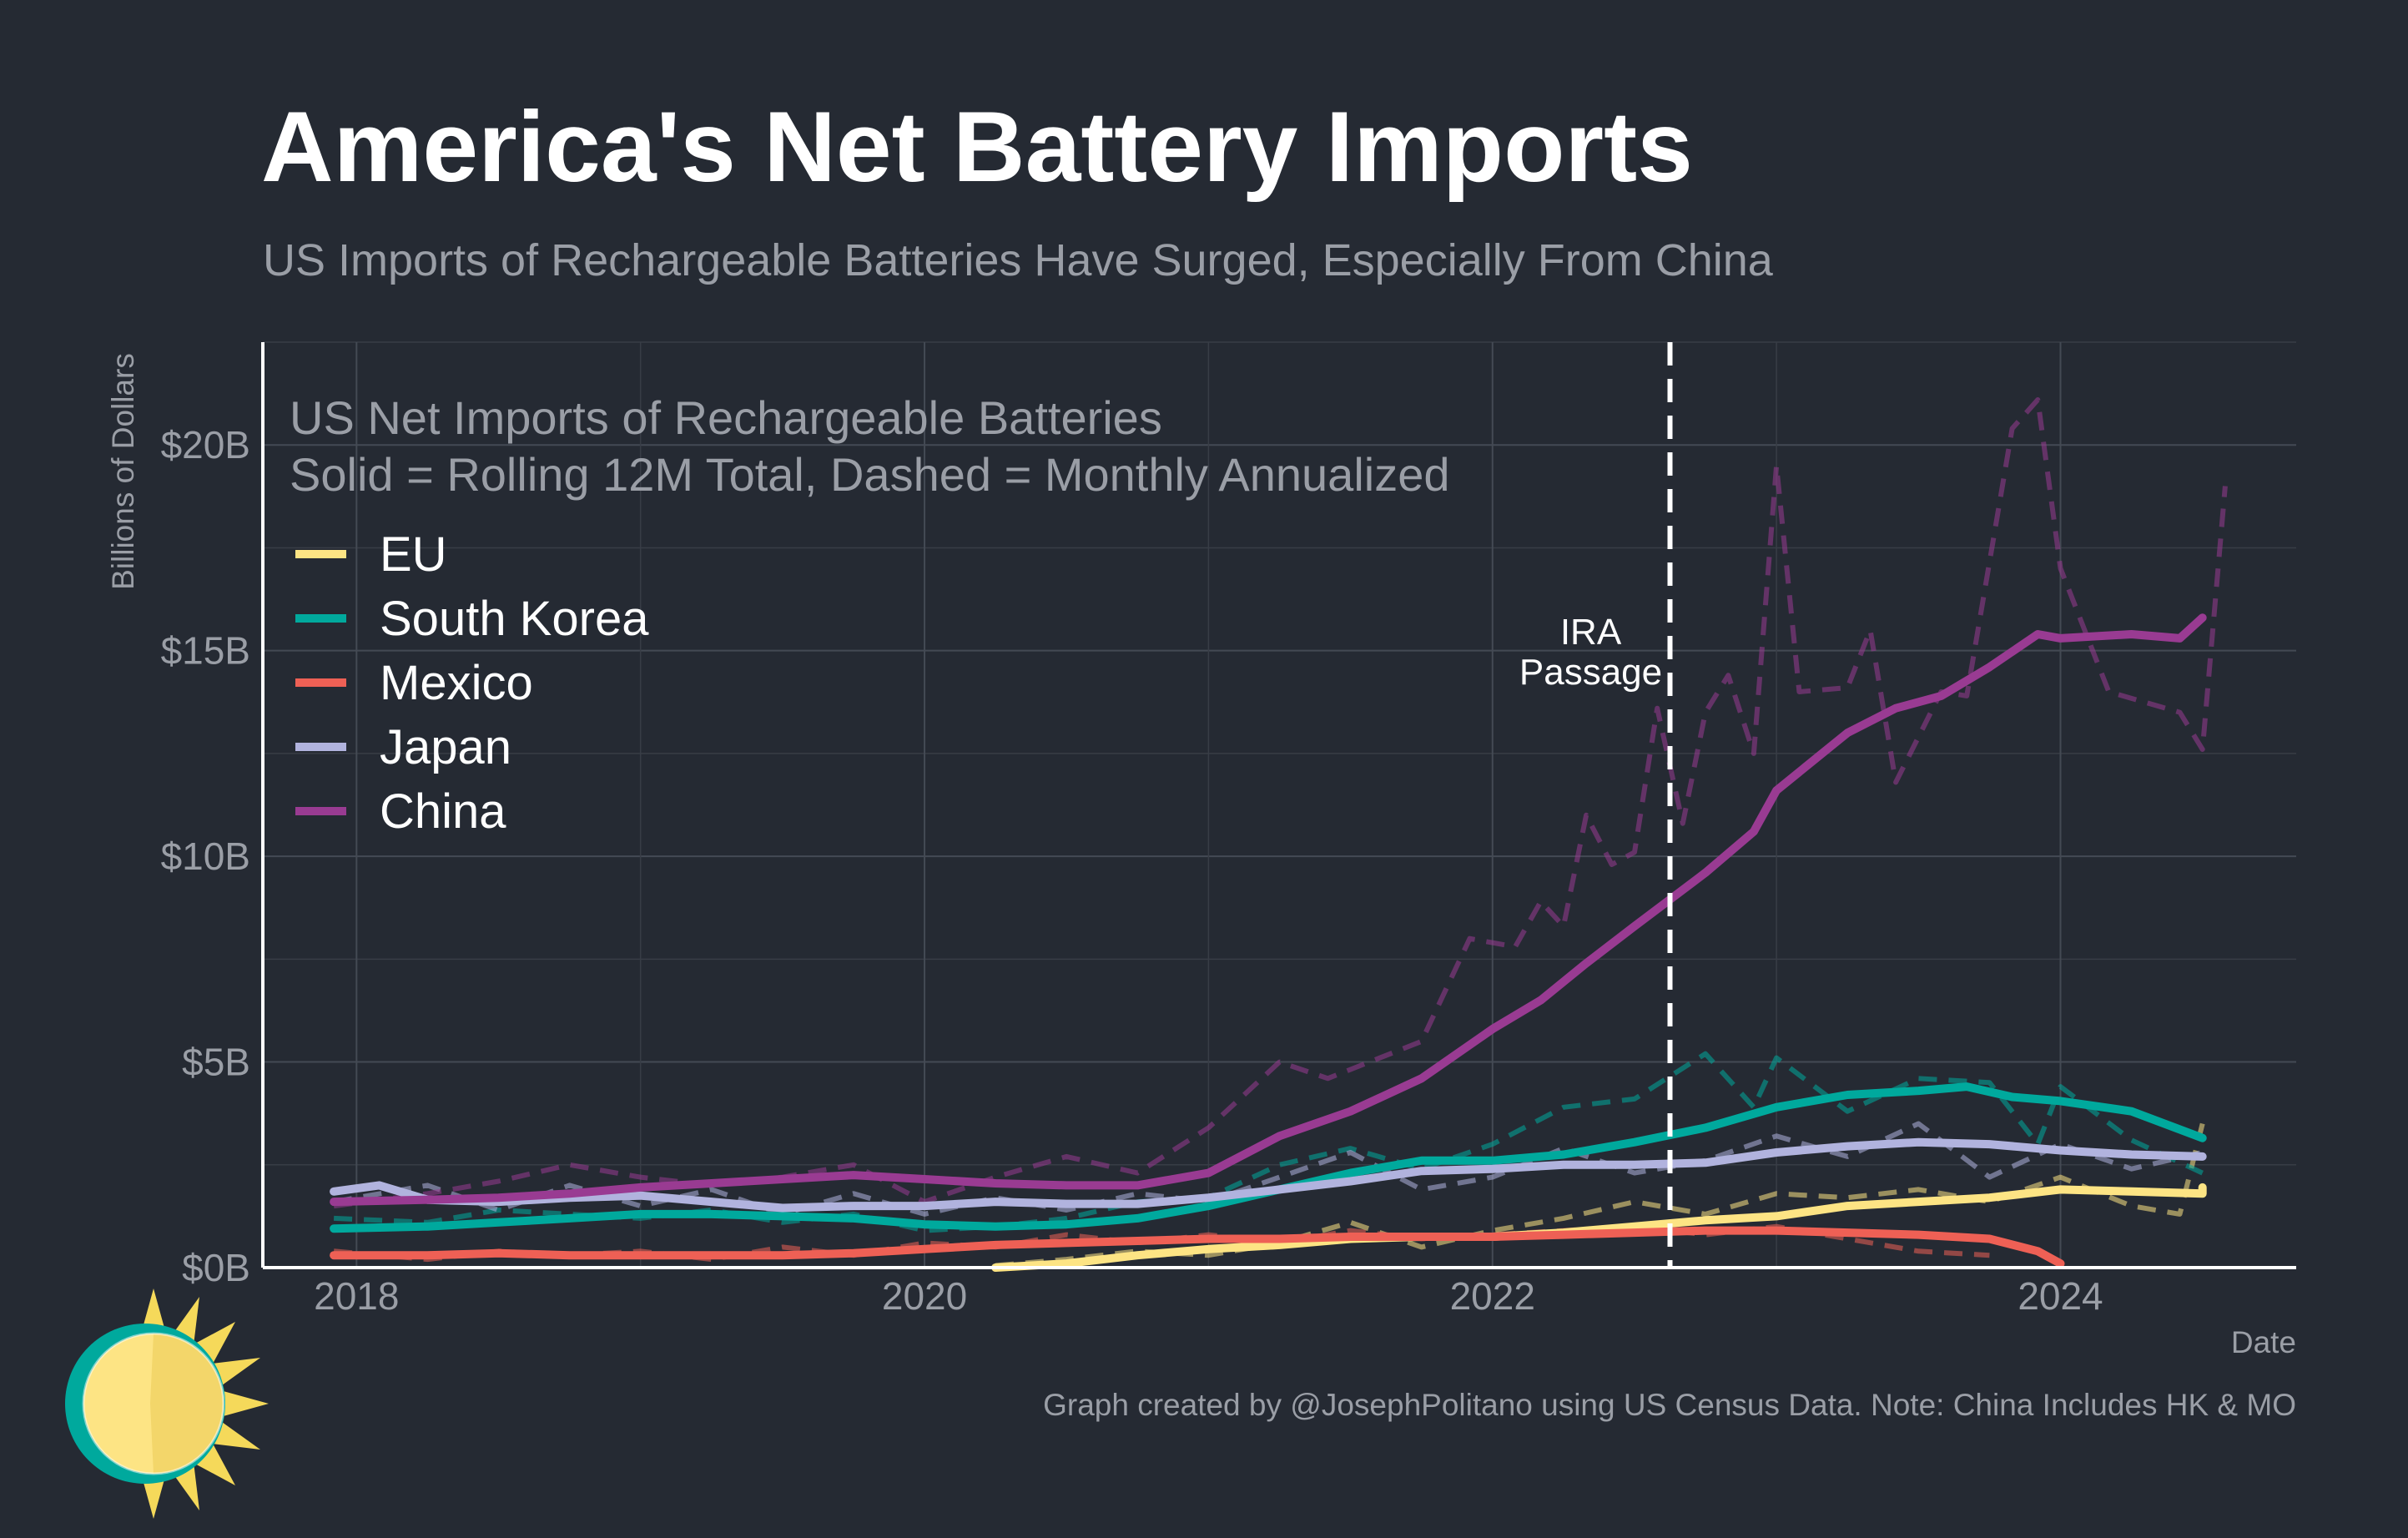 This screenshot has height=1538, width=2408. What do you see at coordinates (1197, 1247) in the screenshot?
I see `series-solid-mexico` at bounding box center [1197, 1247].